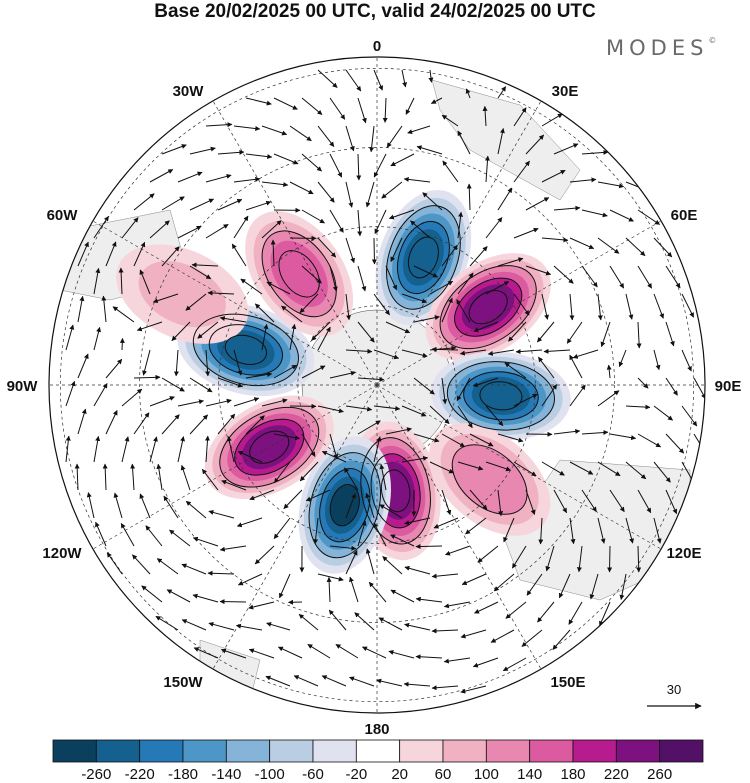 Image resolution: width=750 pixels, height=783 pixels. Describe the element at coordinates (399, 774) in the screenshot. I see `colorbar-tick-7: 20` at that location.